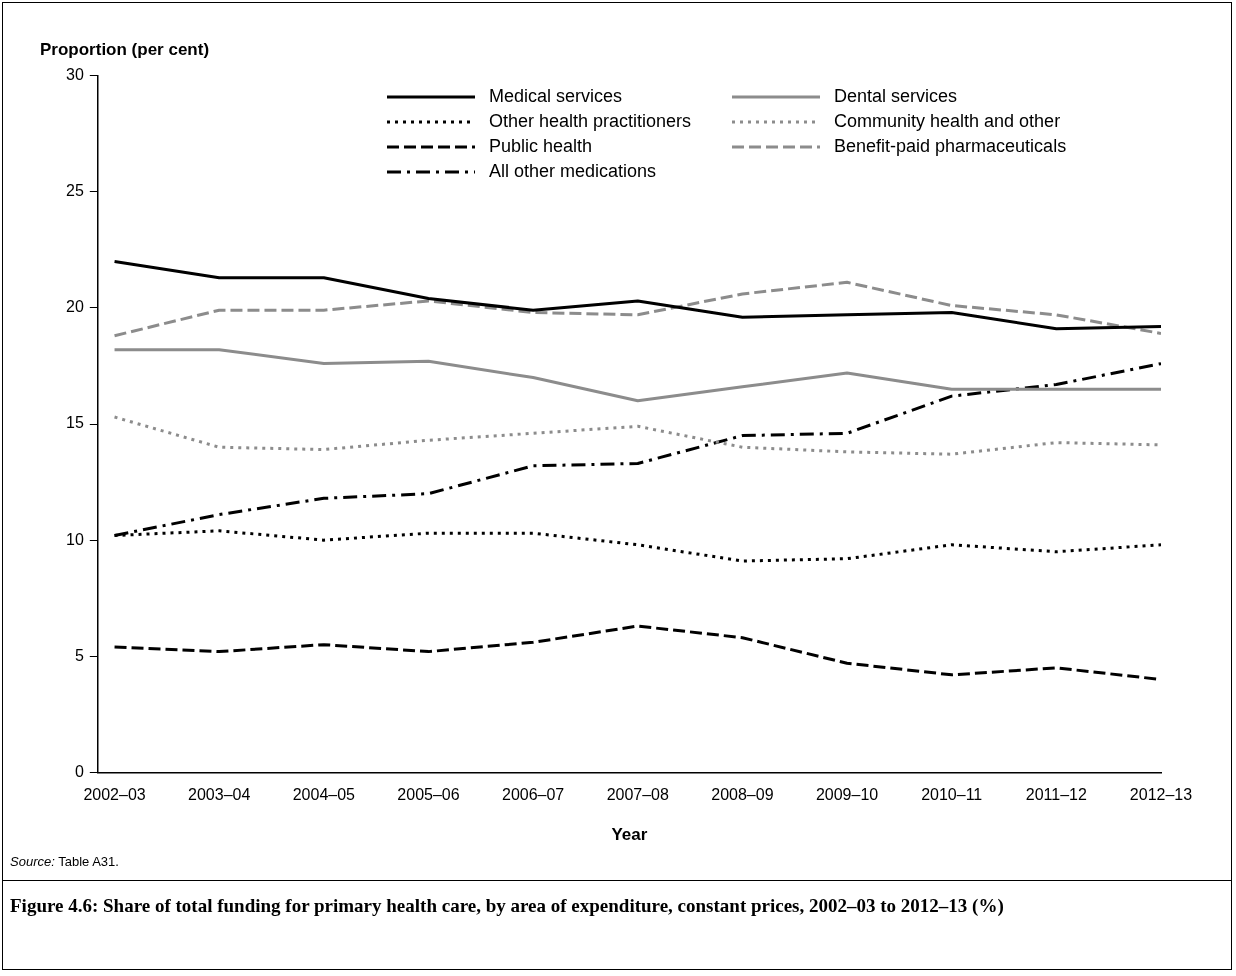 This screenshot has height=976, width=1236. What do you see at coordinates (114, 795) in the screenshot?
I see `x-tick-label: 2002–03` at bounding box center [114, 795].